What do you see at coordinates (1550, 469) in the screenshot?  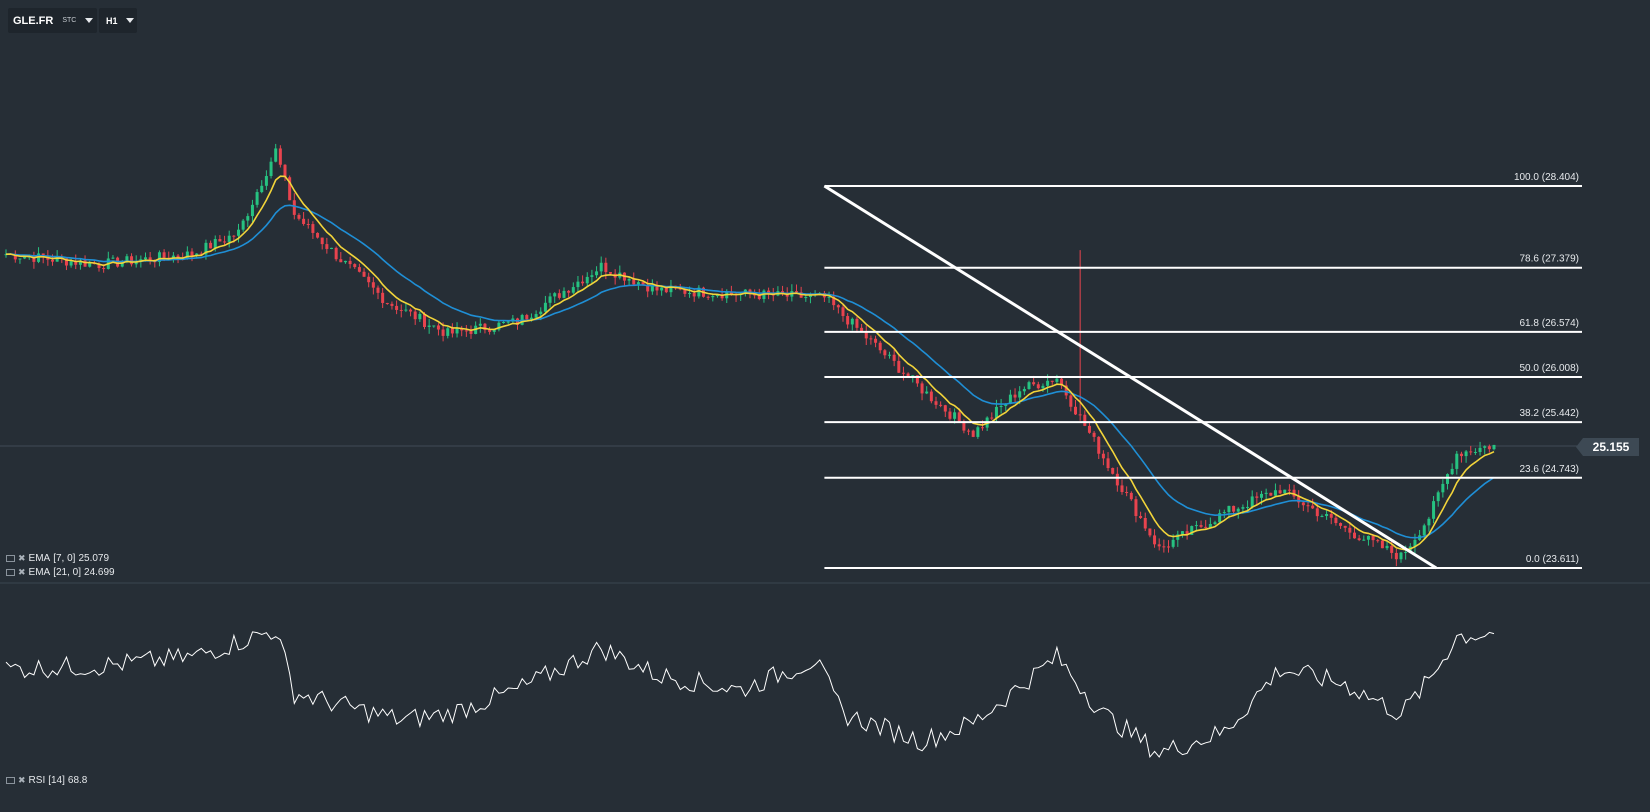 I see `fib-level-label: 23.6 (24.743)` at bounding box center [1550, 469].